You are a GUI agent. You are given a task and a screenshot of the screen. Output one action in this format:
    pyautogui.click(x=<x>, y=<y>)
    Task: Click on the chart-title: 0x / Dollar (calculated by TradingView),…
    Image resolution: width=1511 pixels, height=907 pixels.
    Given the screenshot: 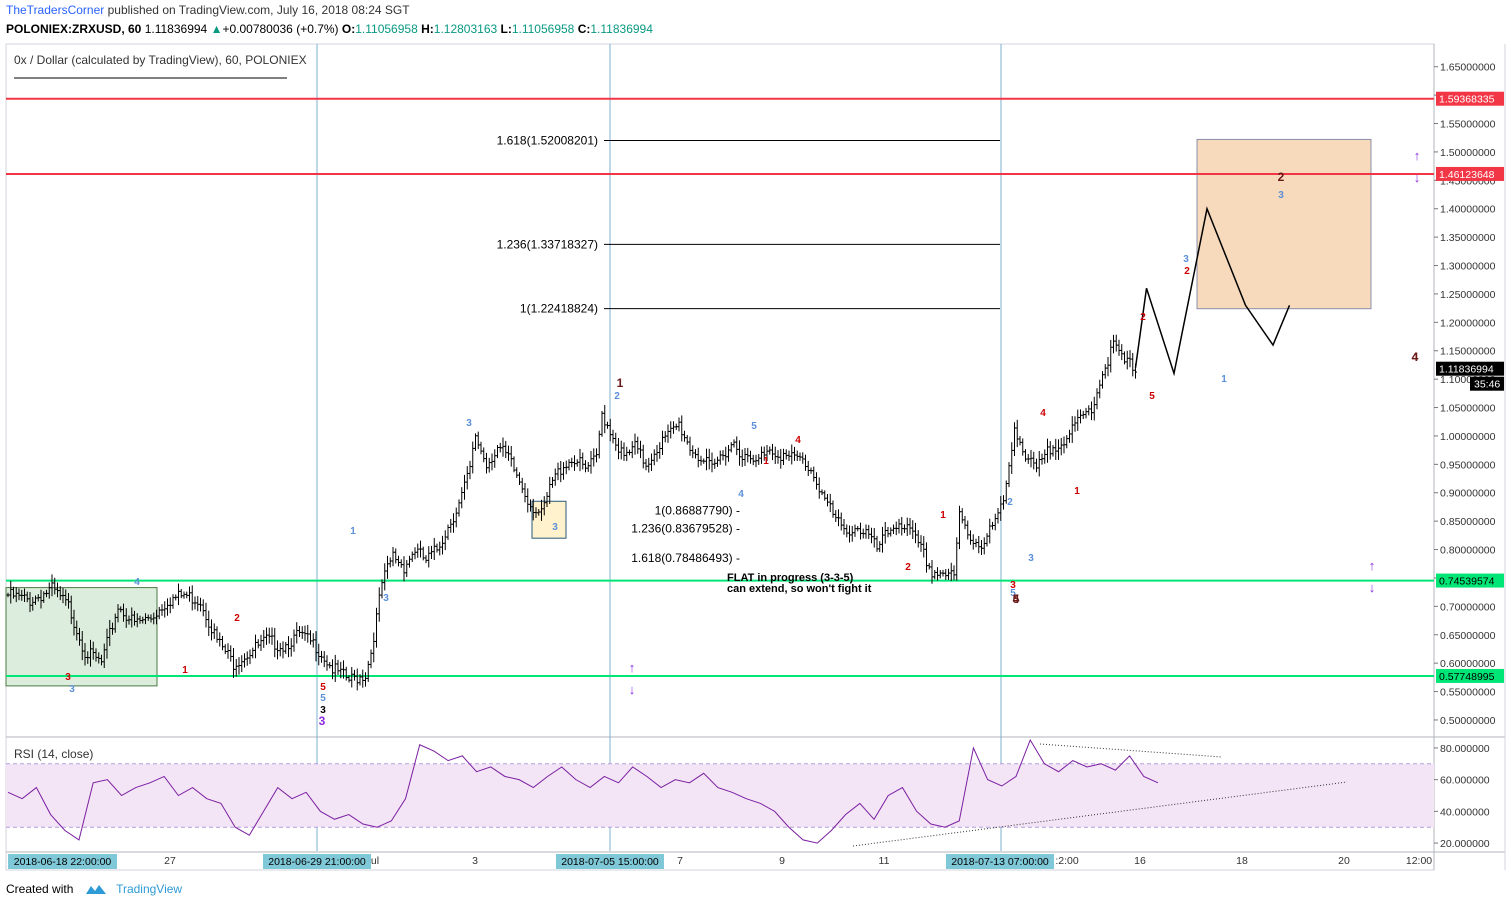 What is the action you would take?
    pyautogui.click(x=160, y=60)
    